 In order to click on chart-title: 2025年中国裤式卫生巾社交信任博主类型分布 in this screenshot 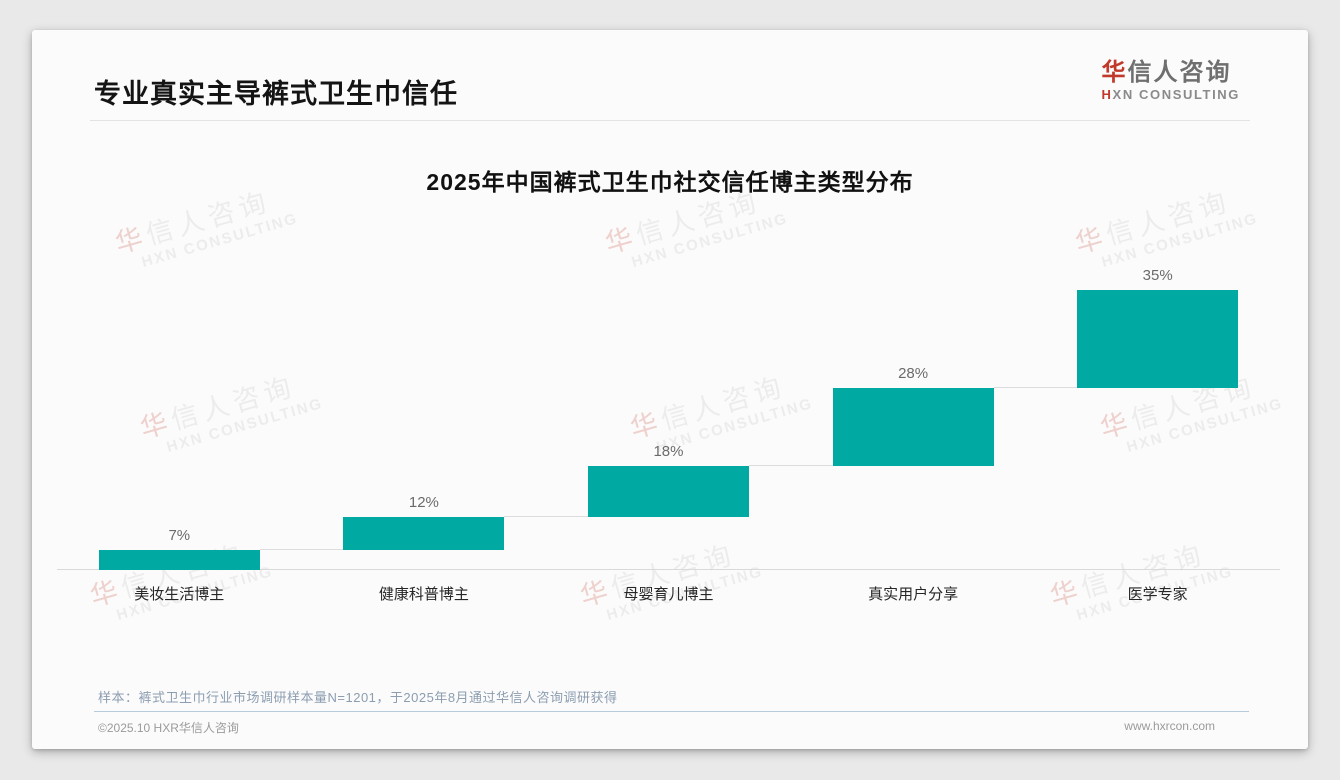, I will do `click(670, 182)`.